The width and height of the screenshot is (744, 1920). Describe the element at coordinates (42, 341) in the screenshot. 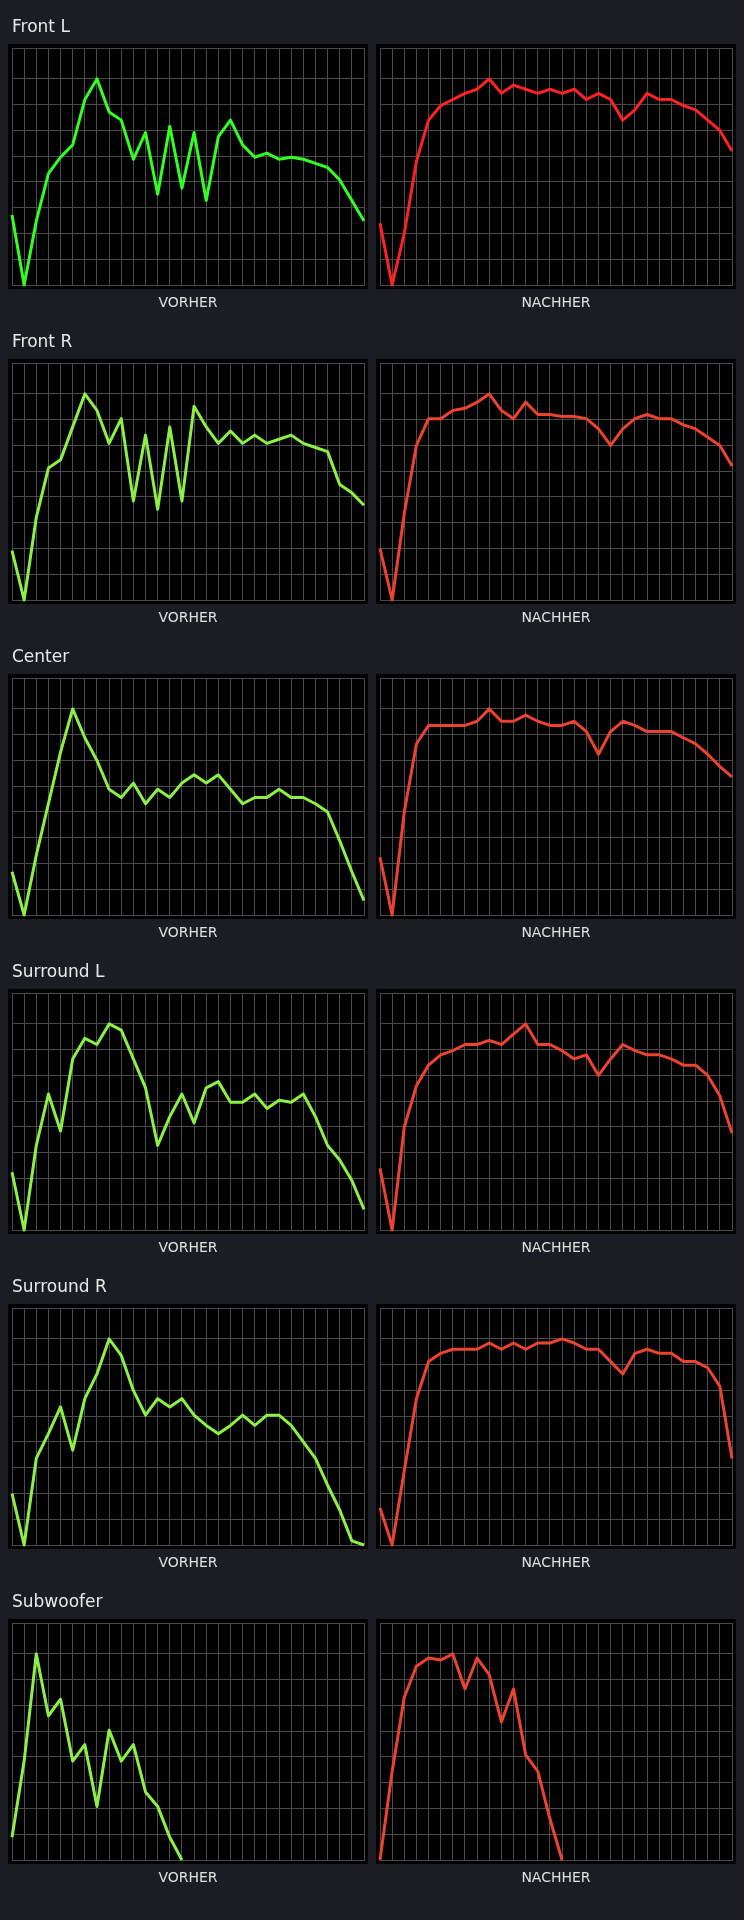

I see `chart-title: Front R` at that location.